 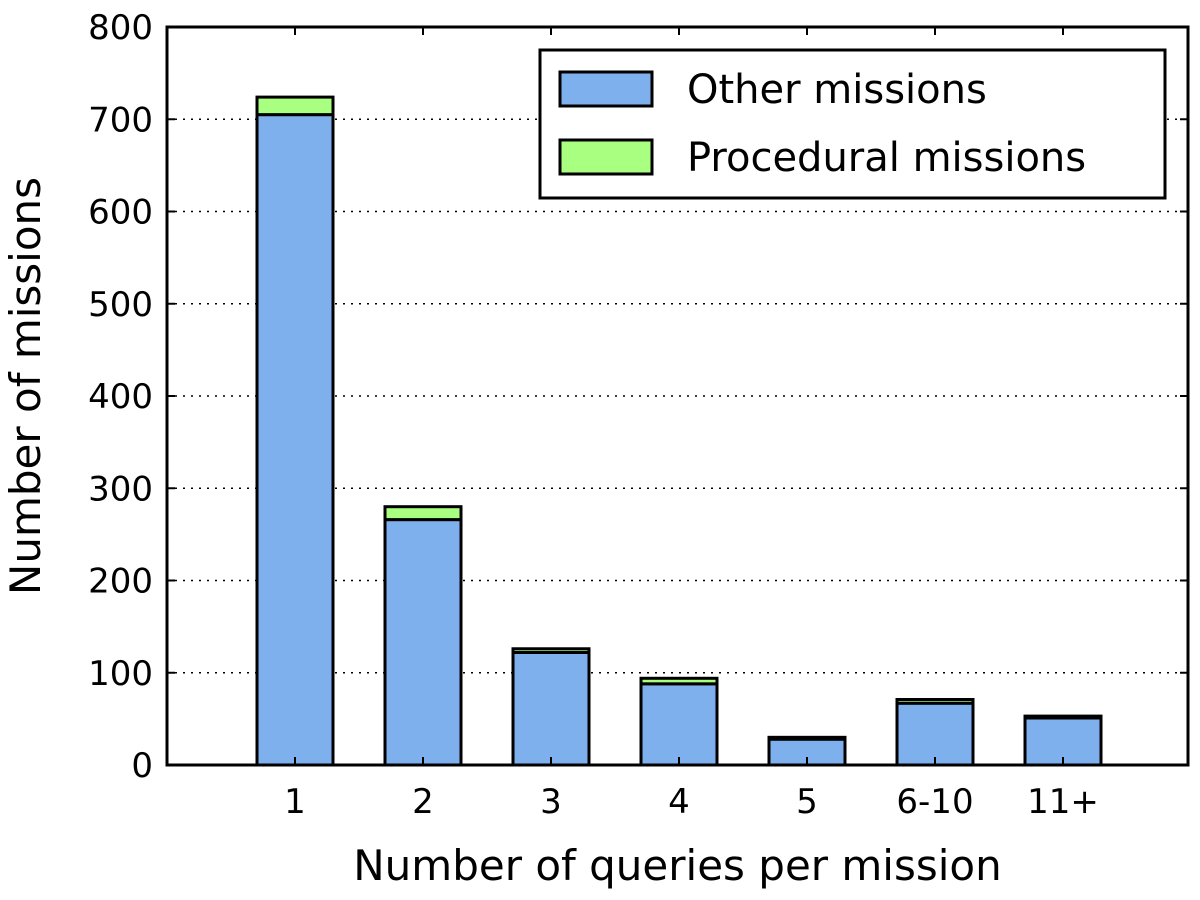 What do you see at coordinates (120, 305) in the screenshot?
I see `y-tick-label: 500` at bounding box center [120, 305].